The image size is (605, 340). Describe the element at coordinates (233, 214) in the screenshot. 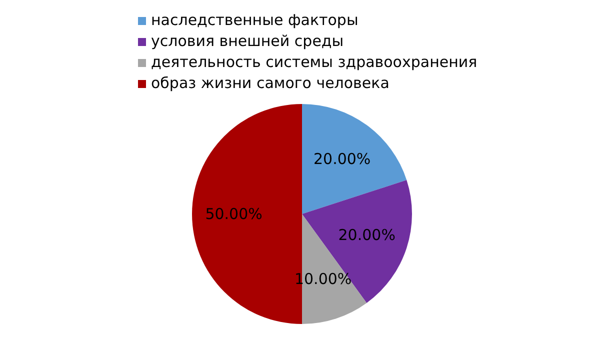

I see `data-label: 50.00%` at that location.